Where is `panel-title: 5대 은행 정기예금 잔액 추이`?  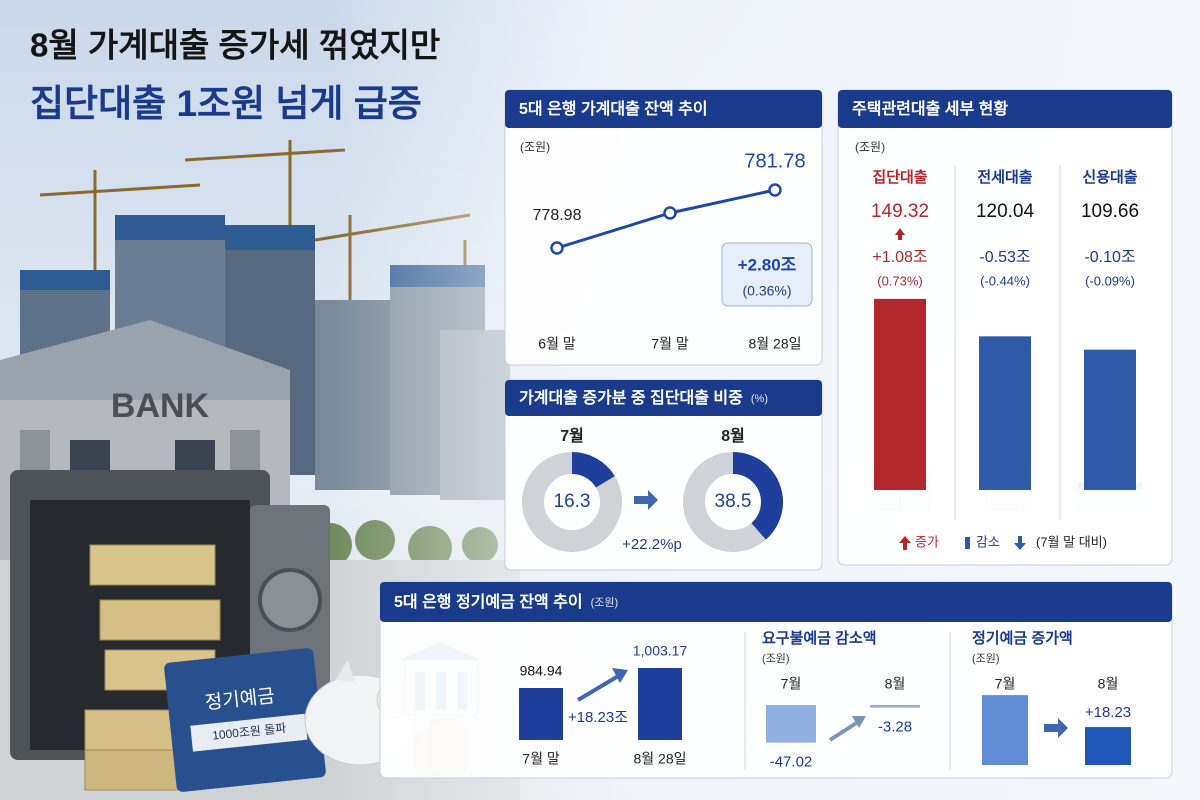 panel-title: 5대 은행 정기예금 잔액 추이 is located at coordinates (488, 601).